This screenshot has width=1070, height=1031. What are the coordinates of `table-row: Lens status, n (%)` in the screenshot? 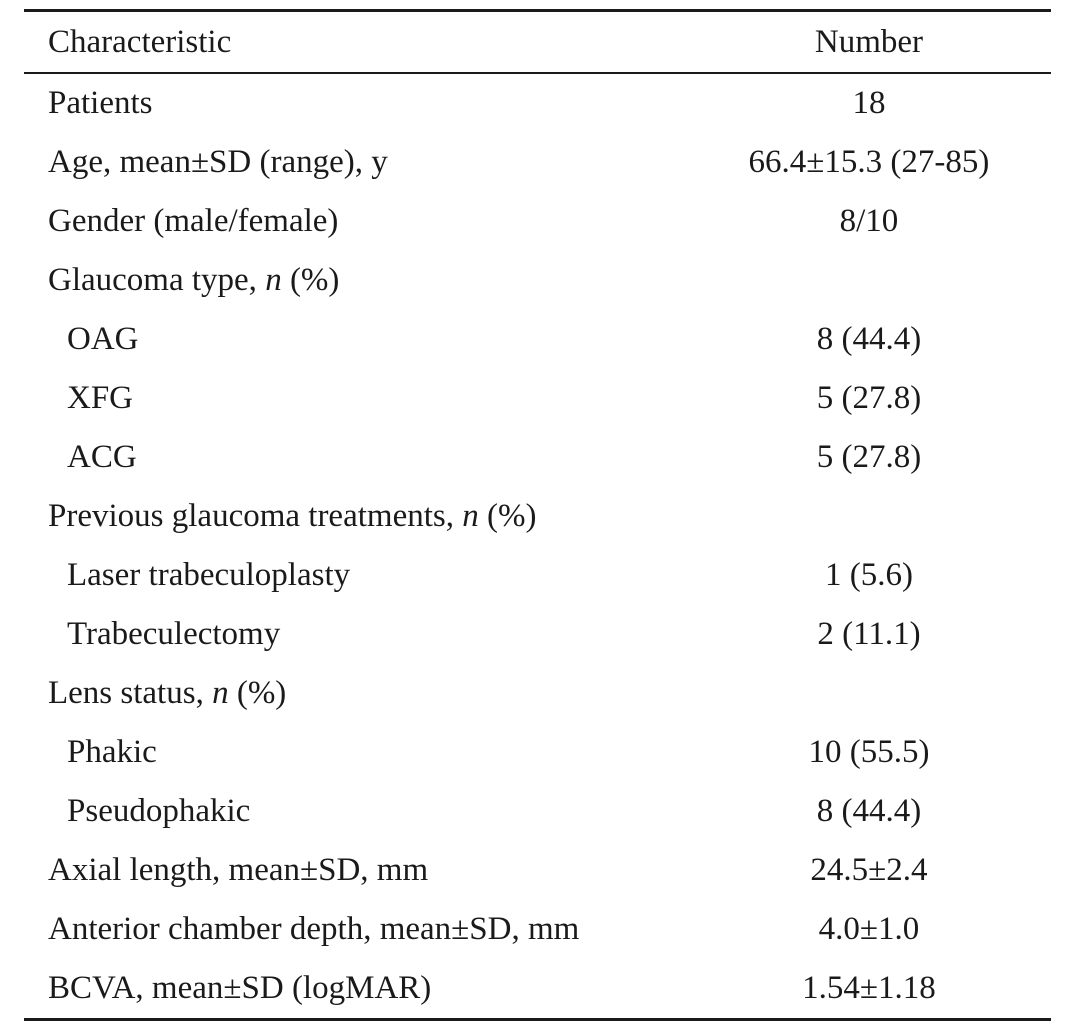 It's located at (537, 693).